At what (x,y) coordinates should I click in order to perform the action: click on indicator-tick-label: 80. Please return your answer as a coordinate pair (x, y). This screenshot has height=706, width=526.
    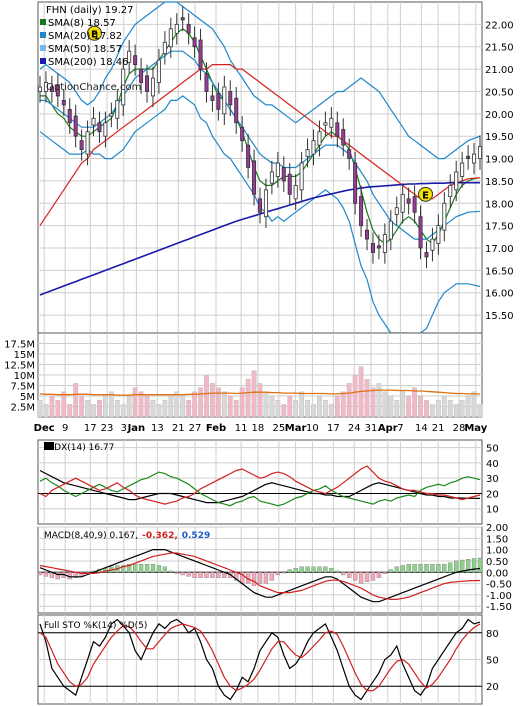
    Looking at the image, I should click on (492, 634).